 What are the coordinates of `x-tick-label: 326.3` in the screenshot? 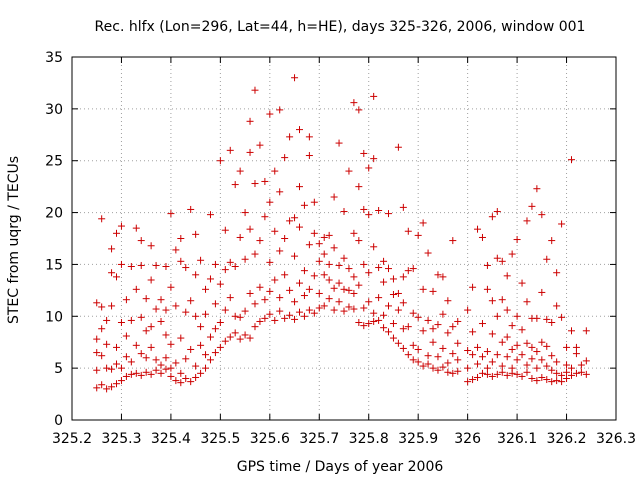 It's located at (616, 439).